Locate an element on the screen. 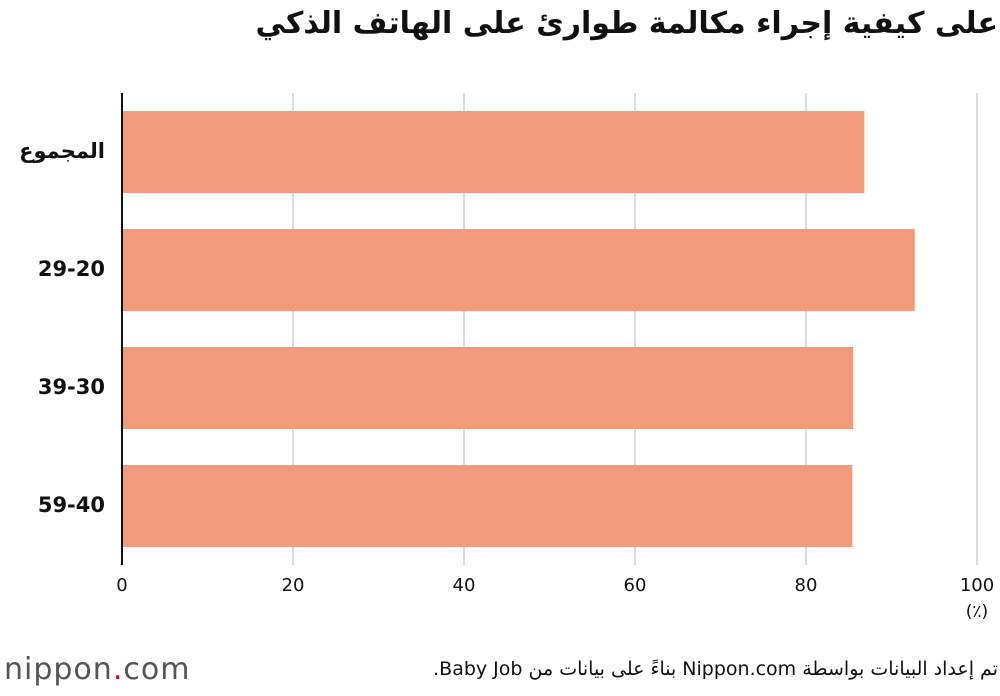  logo-name: nippon is located at coordinates (58, 669).